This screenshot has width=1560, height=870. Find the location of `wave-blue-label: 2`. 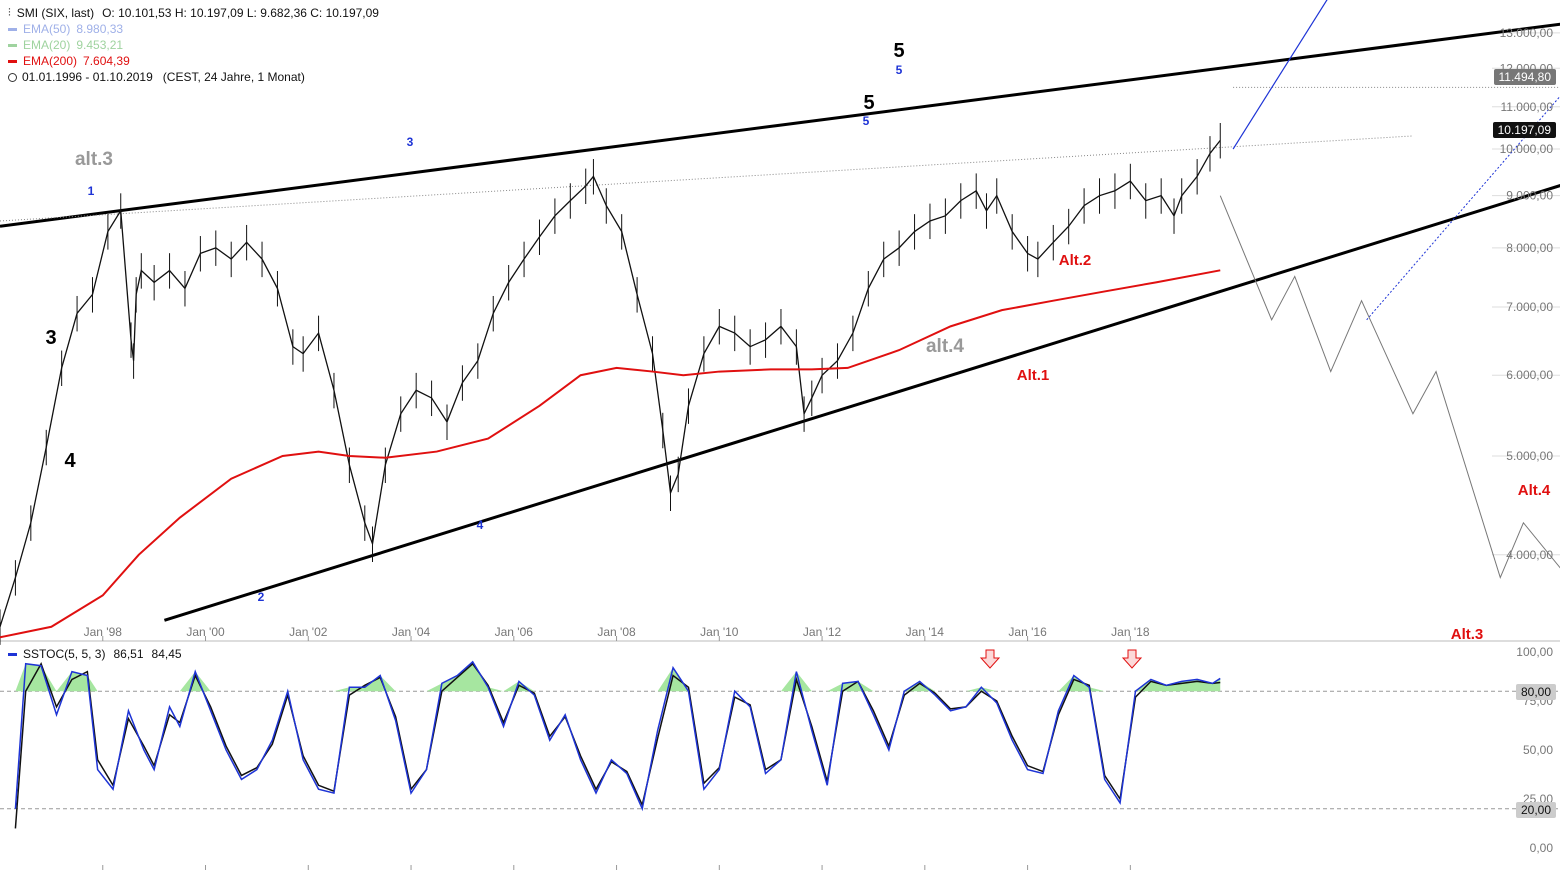

wave-blue-label: 2 is located at coordinates (261, 597).